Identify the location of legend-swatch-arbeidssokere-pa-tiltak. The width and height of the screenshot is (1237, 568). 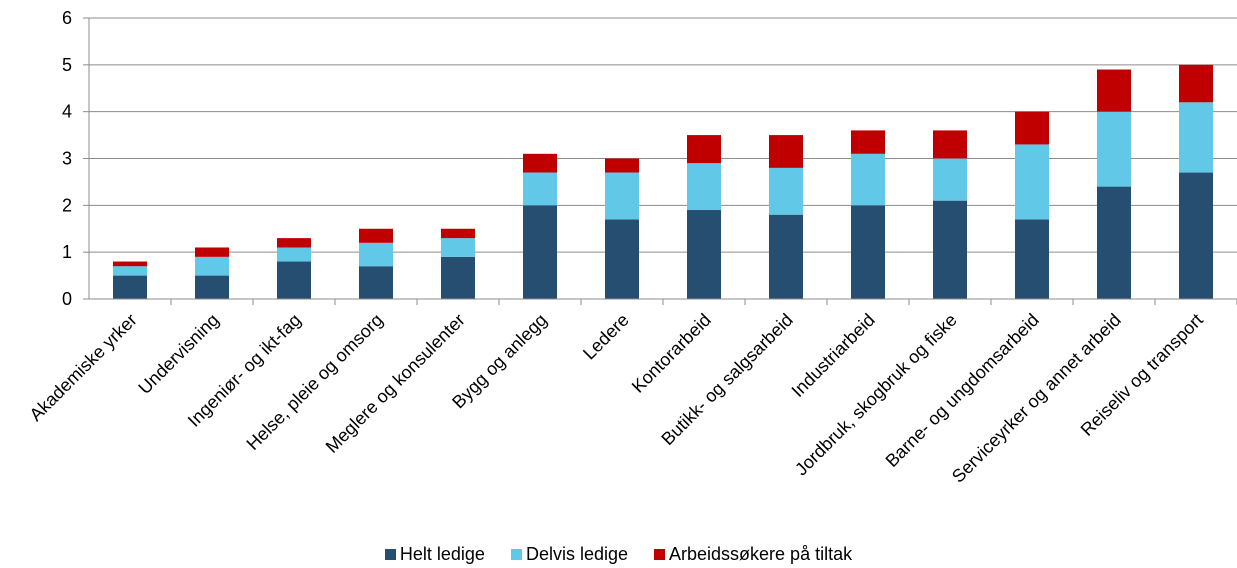
(660, 554).